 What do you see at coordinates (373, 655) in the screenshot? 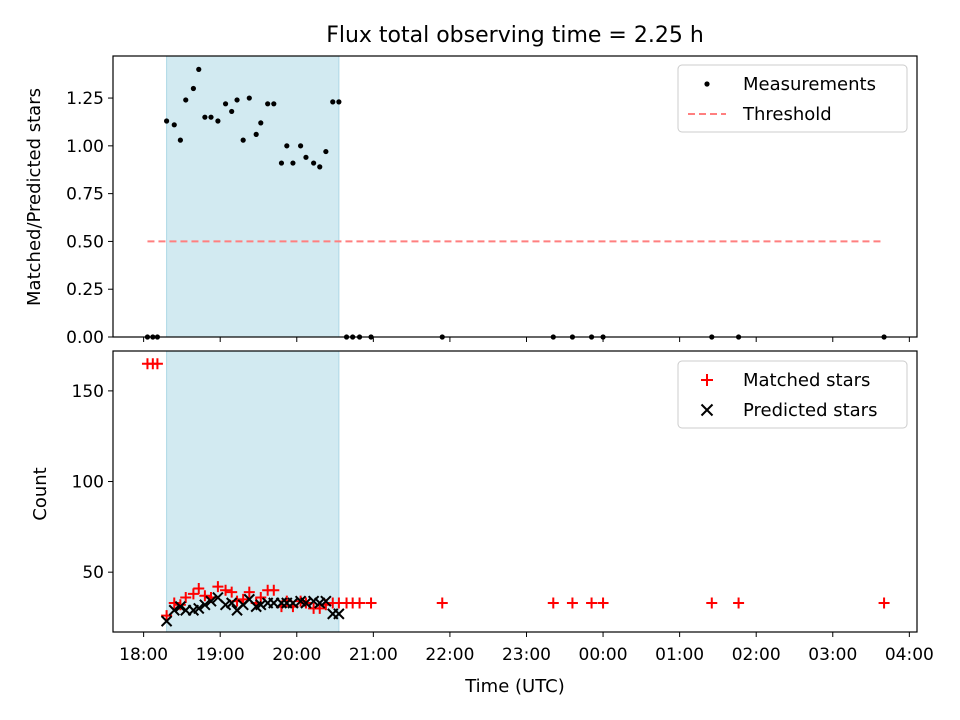
I see `x-tick-label: 21:00` at bounding box center [373, 655].